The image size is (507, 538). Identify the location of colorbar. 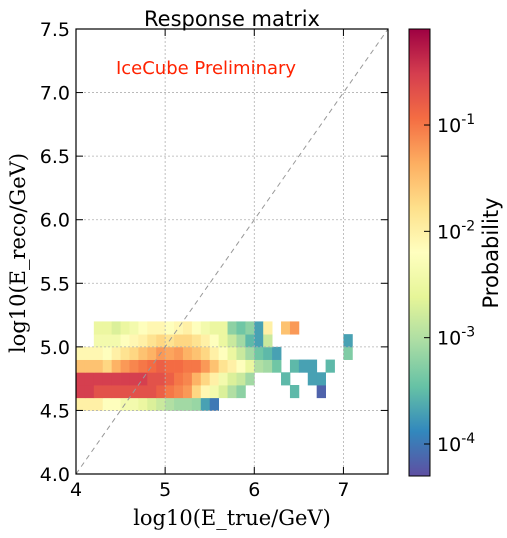
(419, 252).